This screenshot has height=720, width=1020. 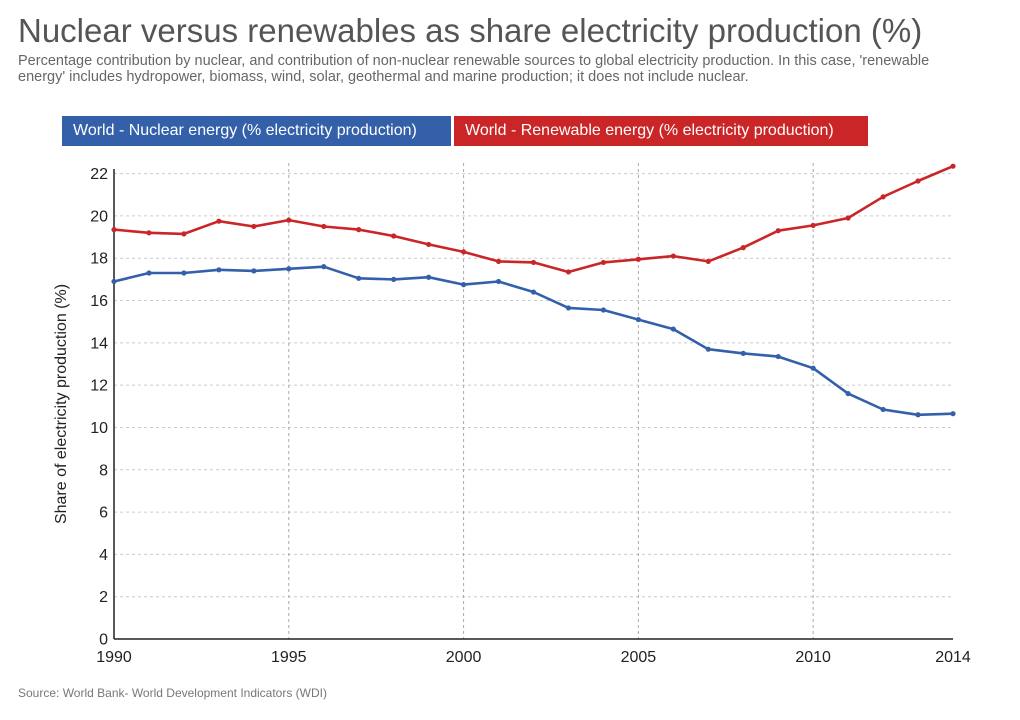 I want to click on x-tick-label: 2005, so click(x=639, y=657).